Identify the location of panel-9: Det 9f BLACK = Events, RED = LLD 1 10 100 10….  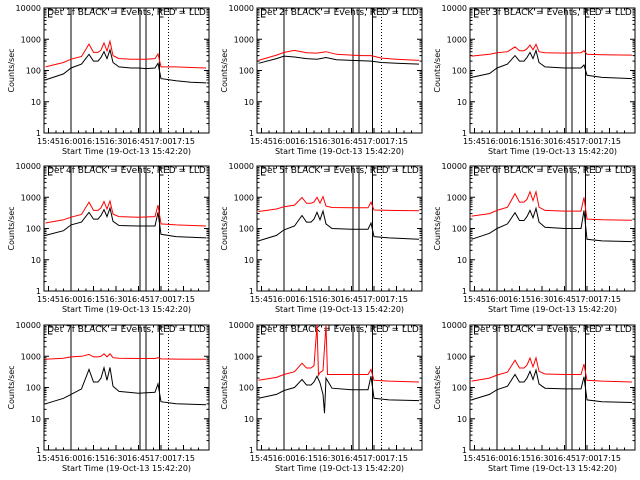
(534, 397).